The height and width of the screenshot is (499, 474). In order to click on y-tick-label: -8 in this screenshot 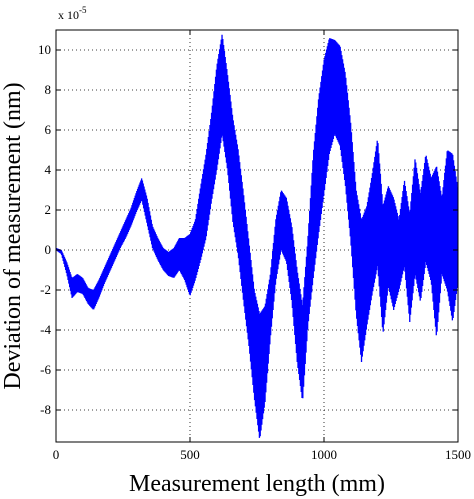, I will do `click(45, 409)`.